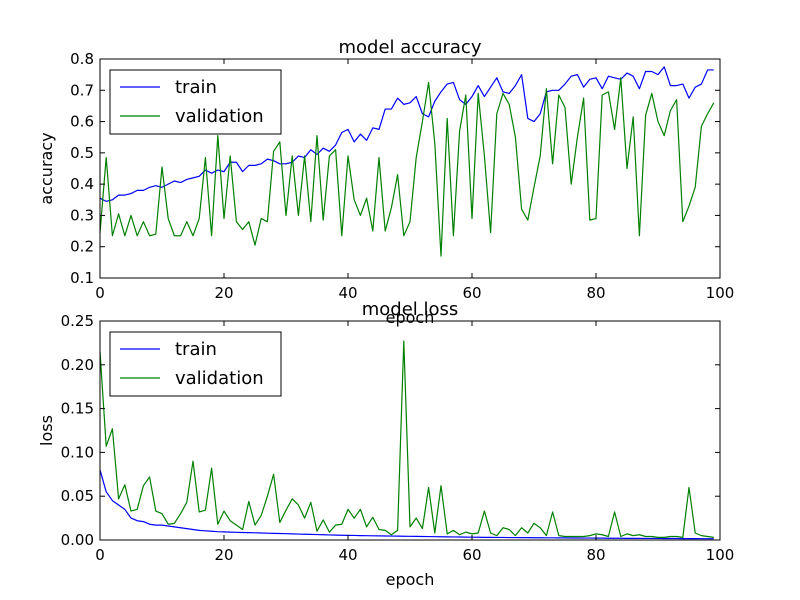 This screenshot has height=600, width=800. What do you see at coordinates (196, 349) in the screenshot?
I see `loss-legend-label-train: train` at bounding box center [196, 349].